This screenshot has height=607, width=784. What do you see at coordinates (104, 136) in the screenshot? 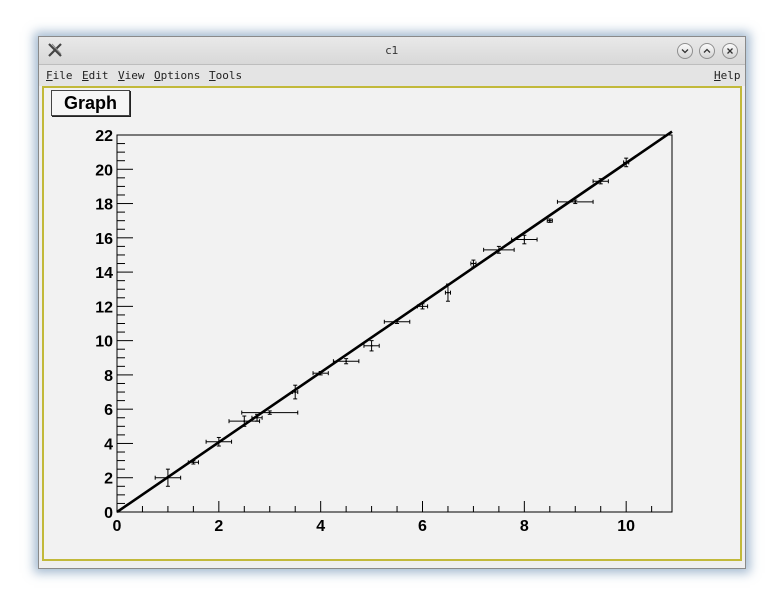
I see `y-tick-label: 22` at bounding box center [104, 136].